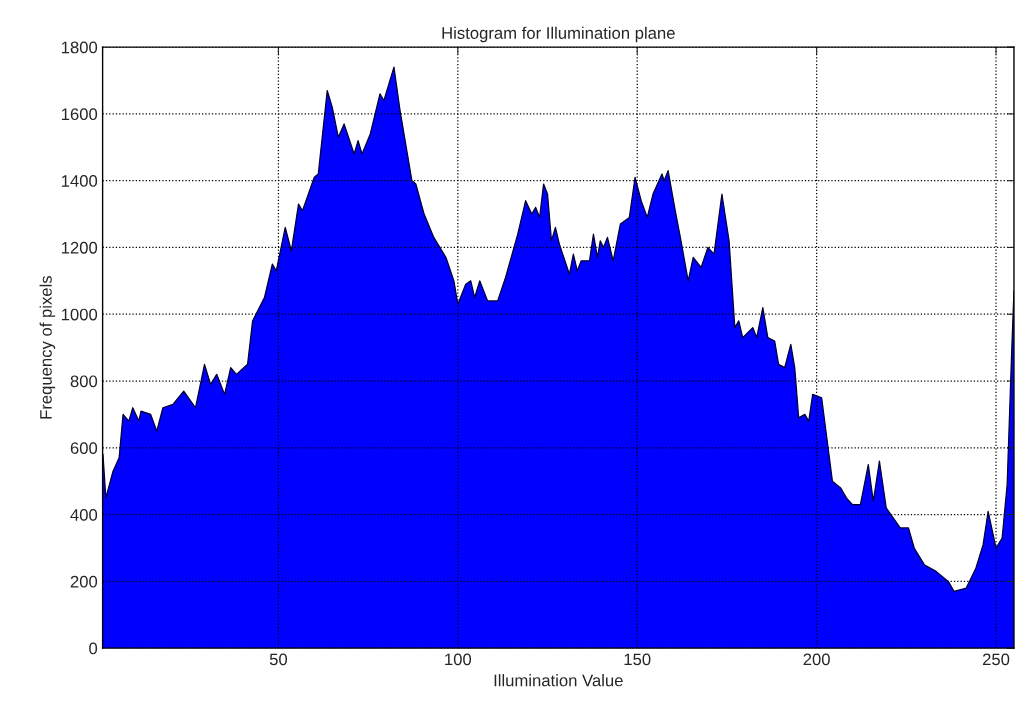  I want to click on y-tick-label: 600, so click(84, 448).